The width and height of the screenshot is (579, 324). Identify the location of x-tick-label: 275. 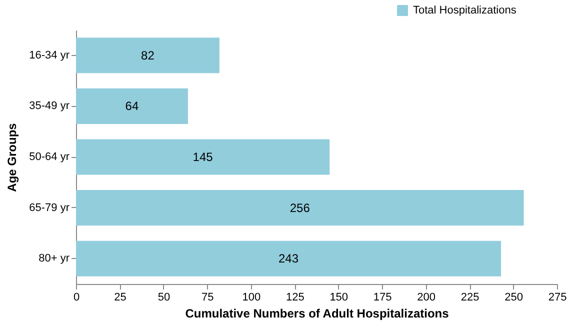
(557, 298).